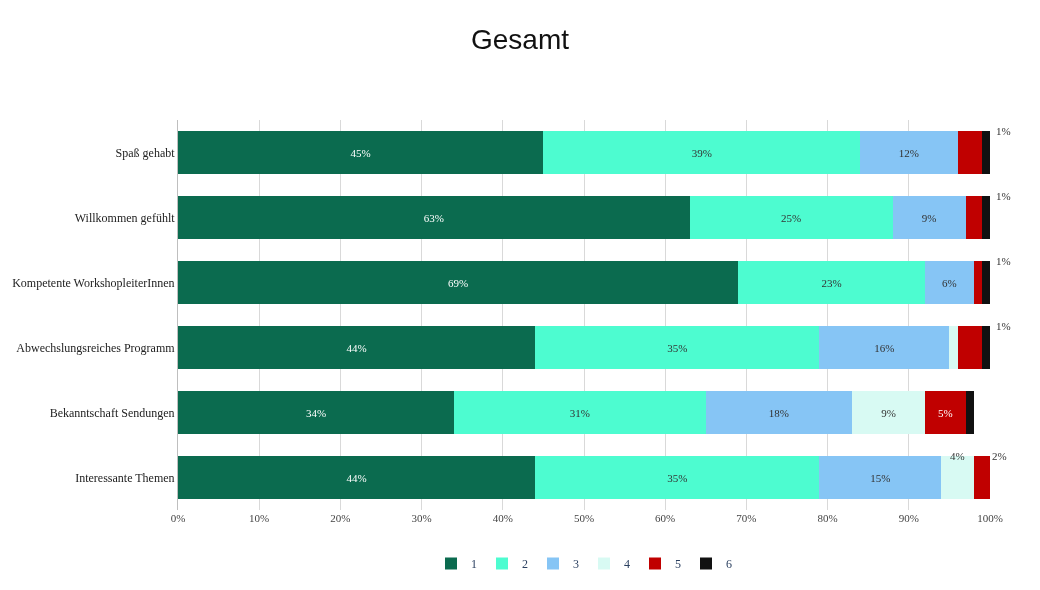 Image resolution: width=1040 pixels, height=590 pixels. What do you see at coordinates (665, 518) in the screenshot?
I see `x-tick-label: 60%` at bounding box center [665, 518].